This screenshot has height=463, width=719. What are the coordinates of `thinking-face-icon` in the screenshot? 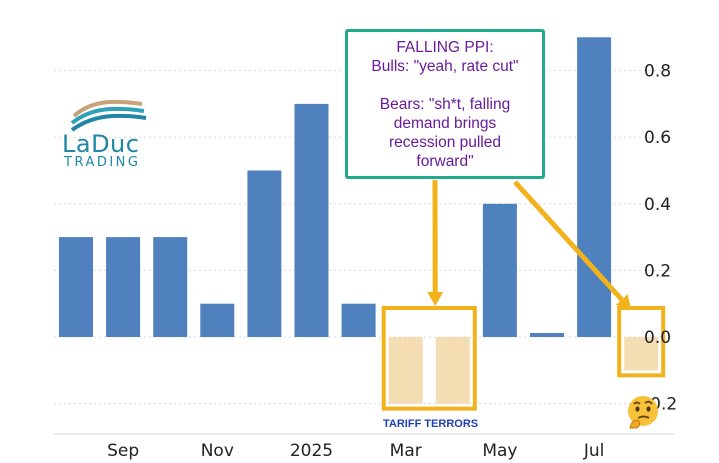 It's located at (643, 412).